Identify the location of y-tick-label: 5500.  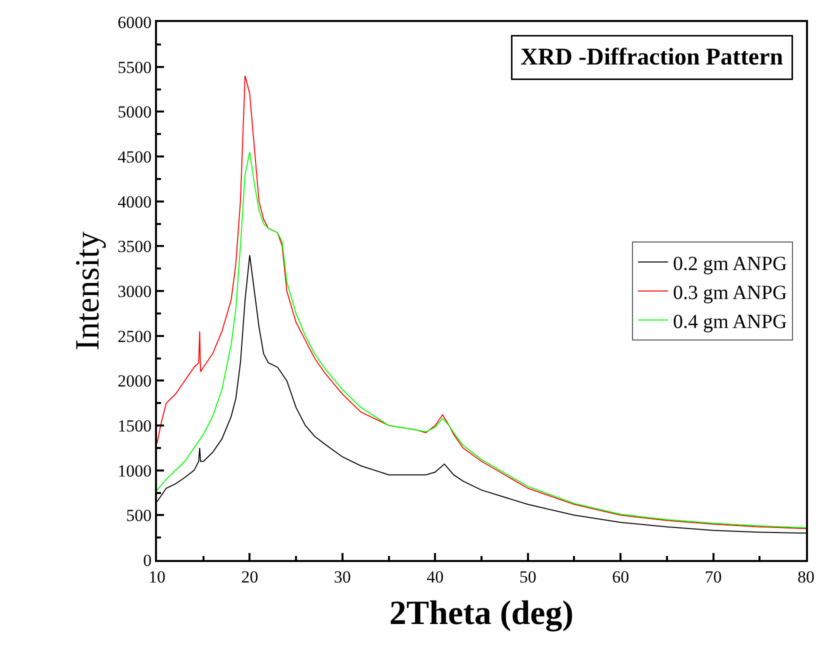
(135, 67).